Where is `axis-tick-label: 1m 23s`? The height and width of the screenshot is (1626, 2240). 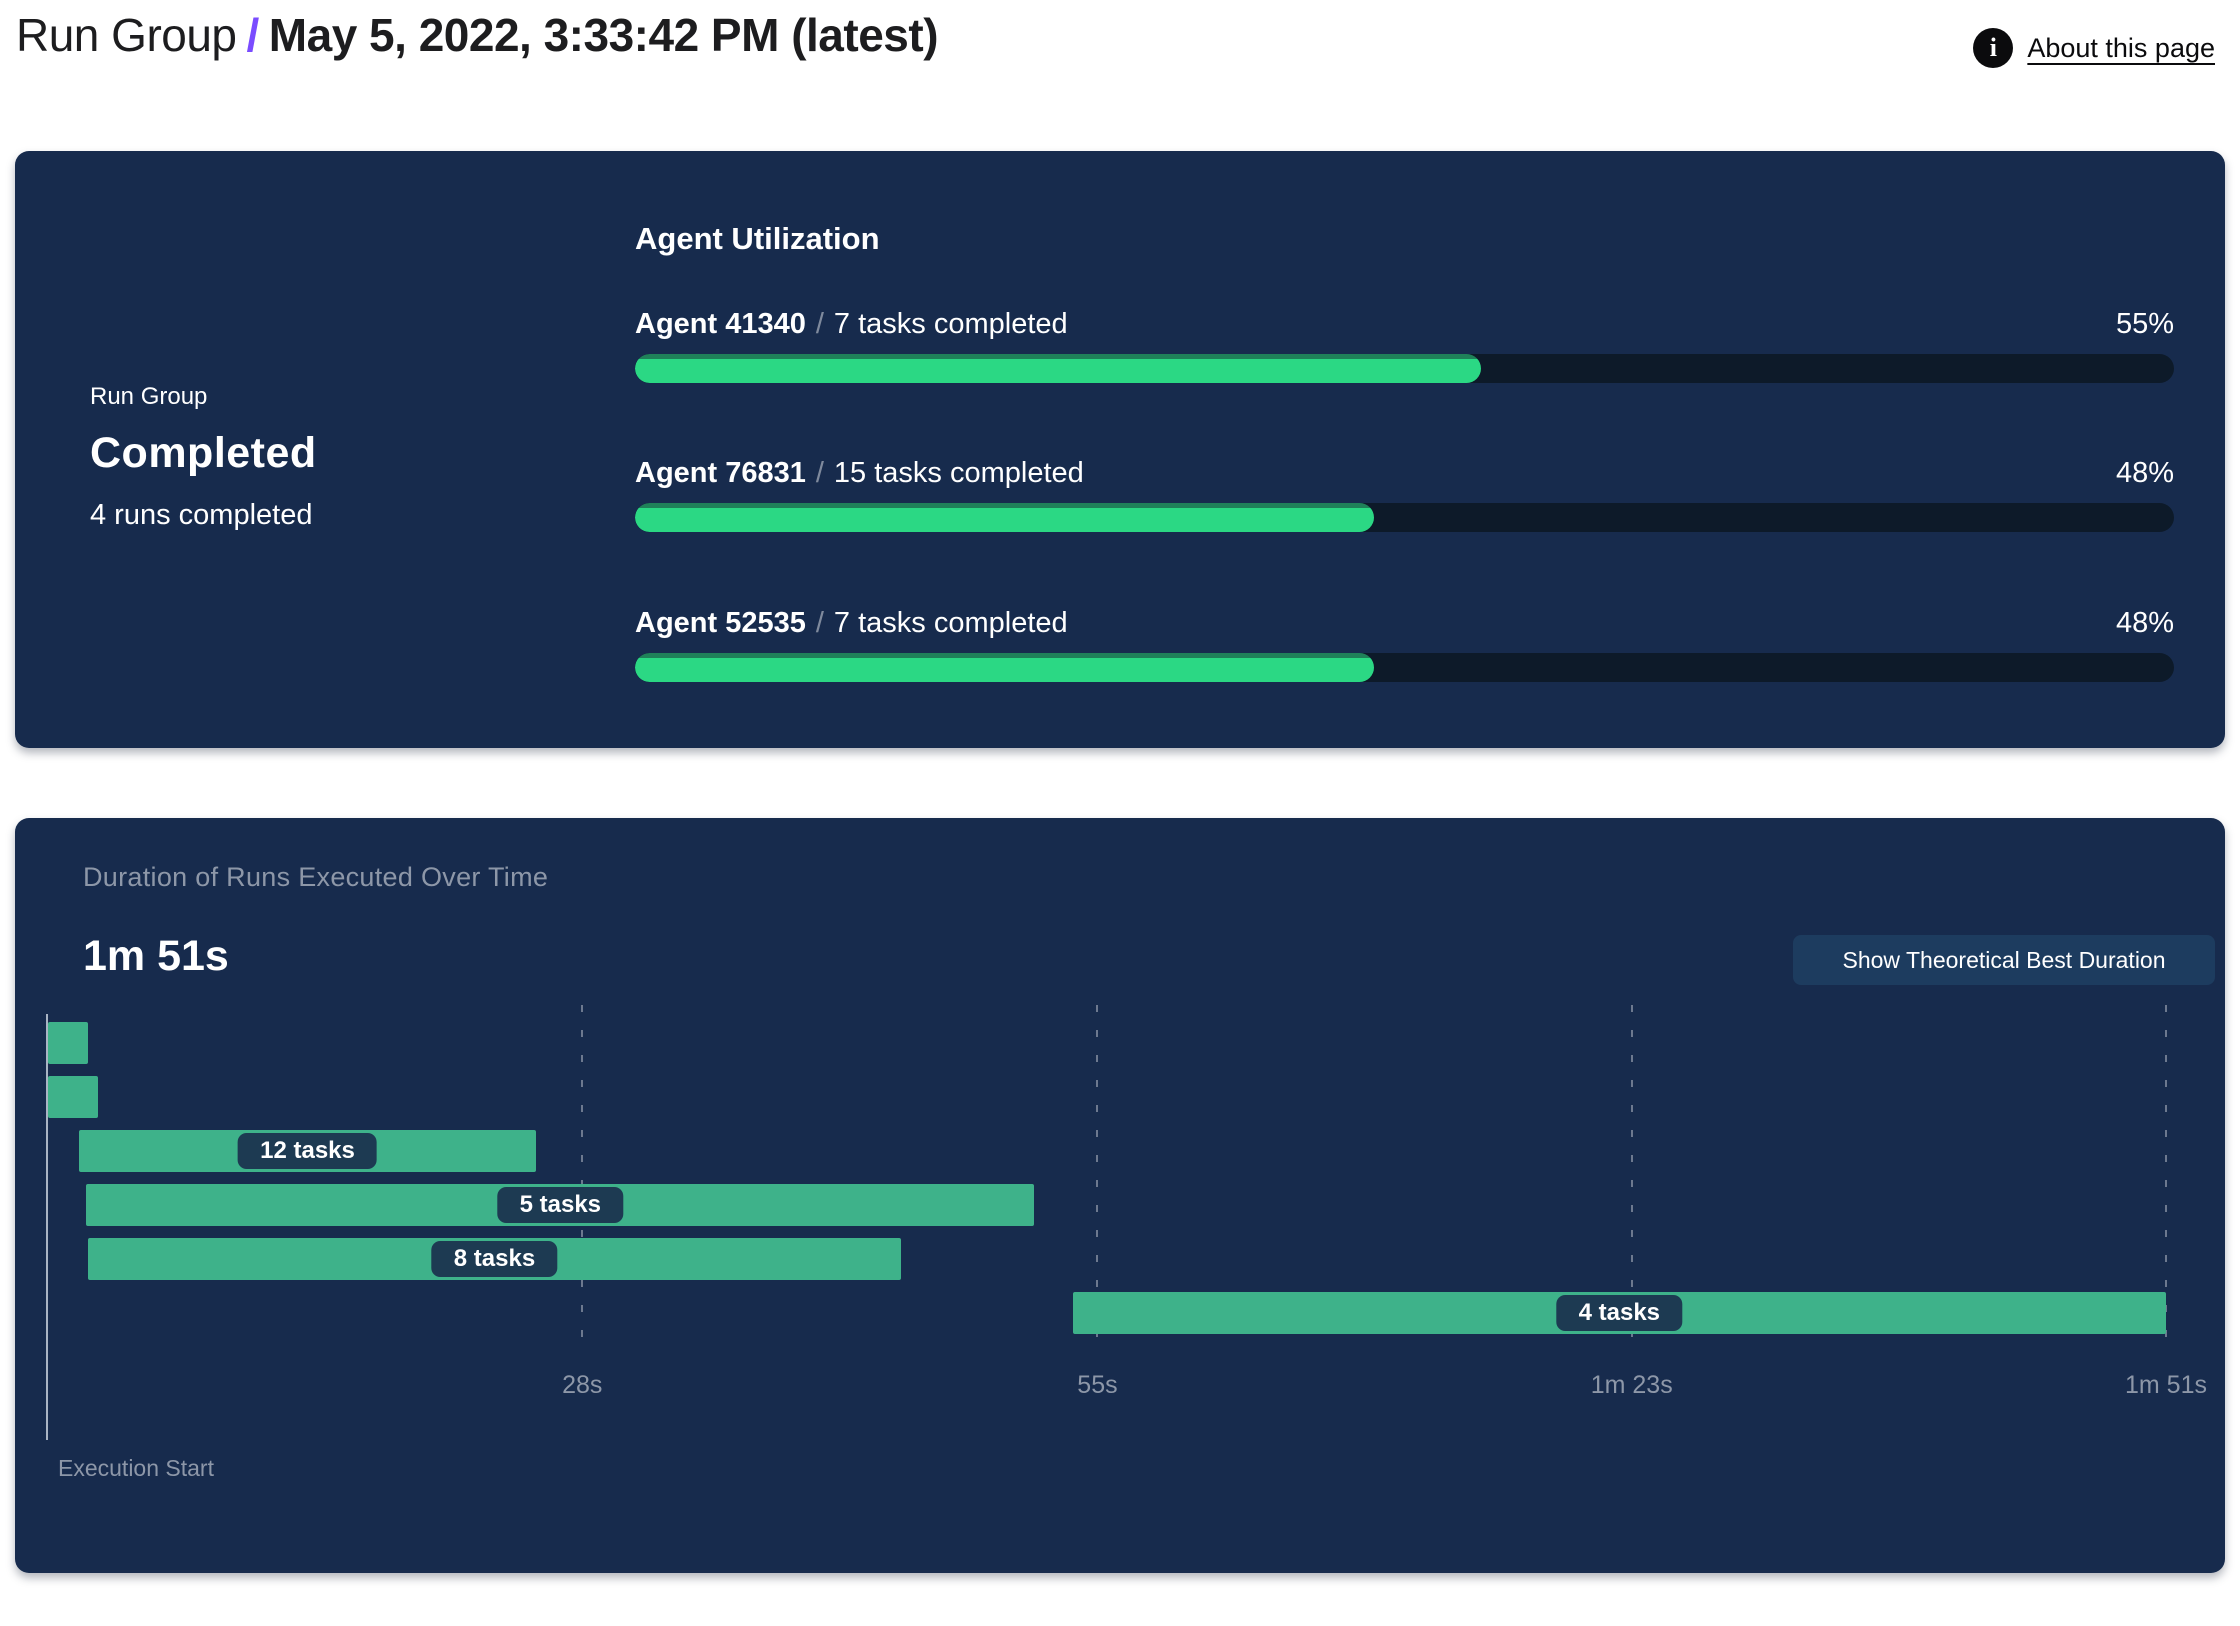
axis-tick-label: 1m 23s is located at coordinates (1631, 1385).